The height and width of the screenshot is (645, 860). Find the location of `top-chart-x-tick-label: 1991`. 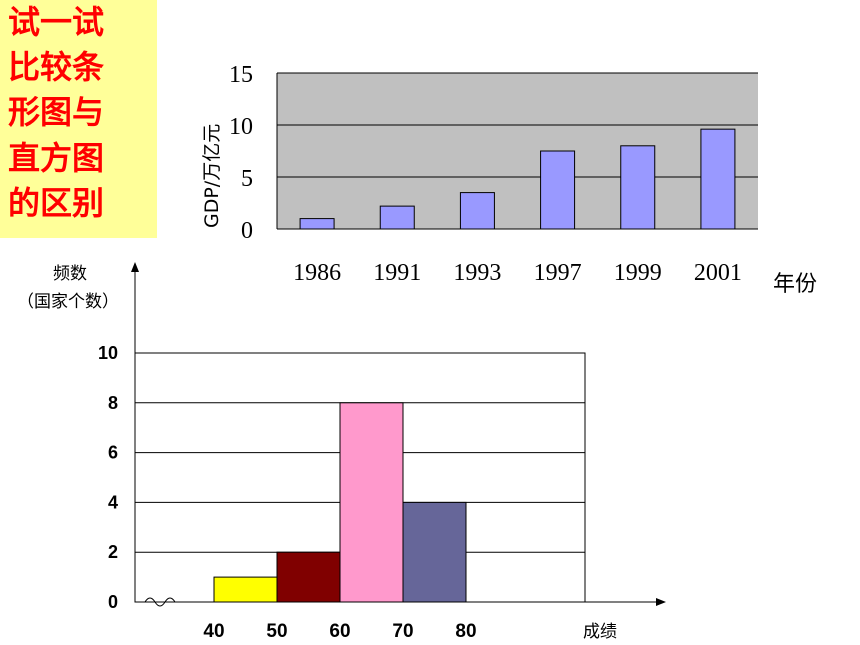

top-chart-x-tick-label: 1991 is located at coordinates (397, 273).